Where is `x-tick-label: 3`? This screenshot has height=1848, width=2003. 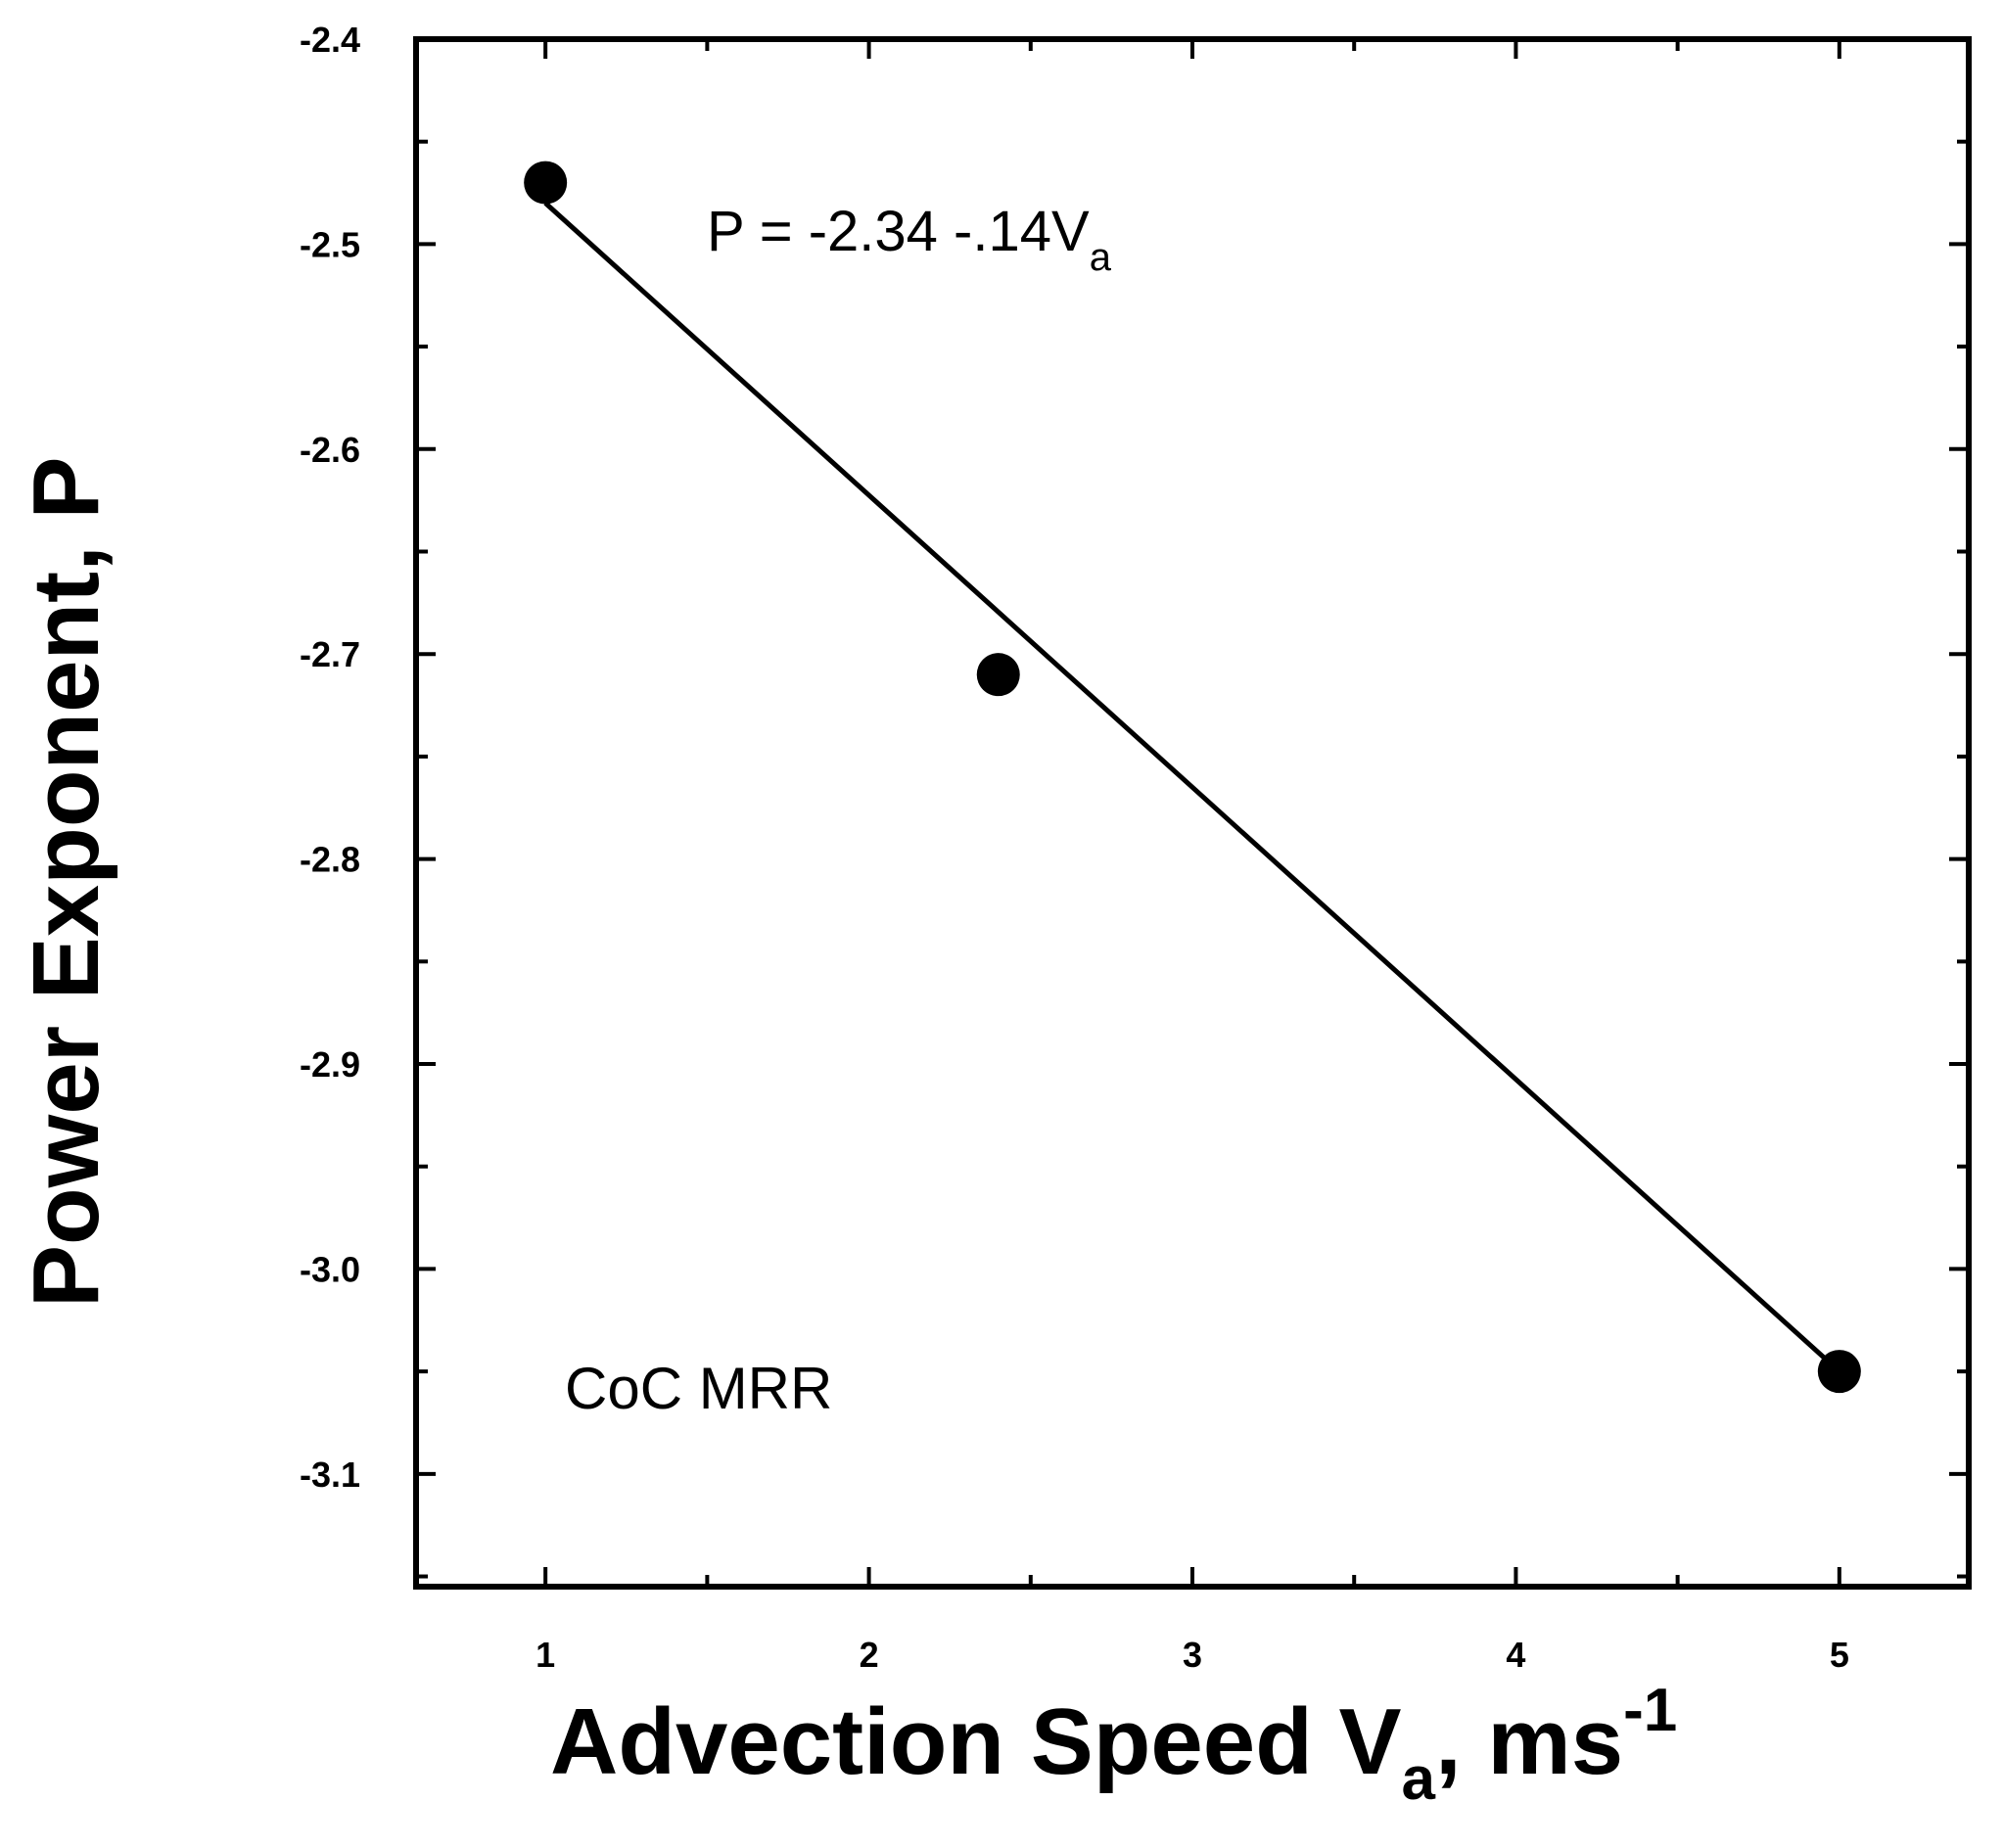
x-tick-label: 3 is located at coordinates (1192, 1655).